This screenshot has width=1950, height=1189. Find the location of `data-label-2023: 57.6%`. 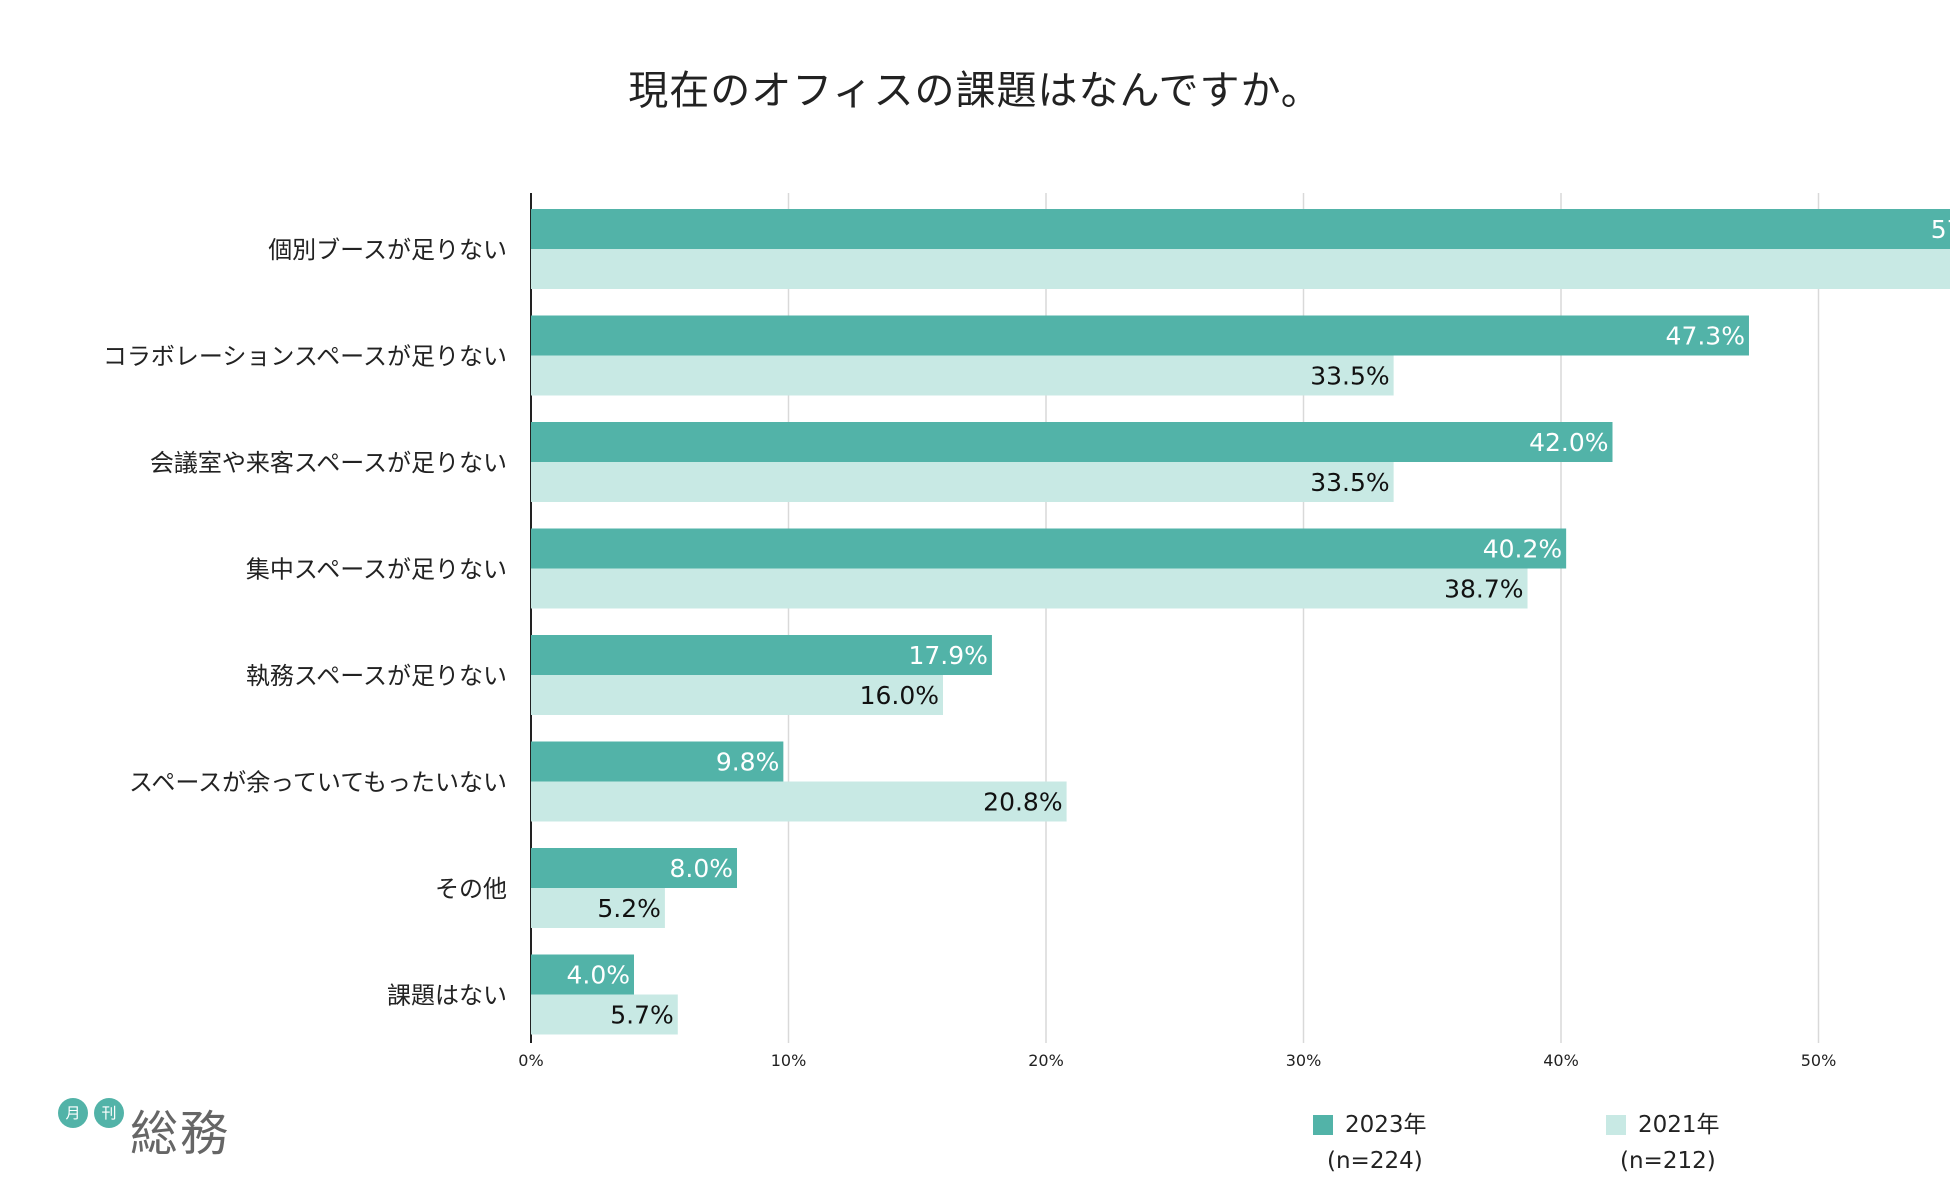

data-label-2023: 57.6% is located at coordinates (1940, 229).